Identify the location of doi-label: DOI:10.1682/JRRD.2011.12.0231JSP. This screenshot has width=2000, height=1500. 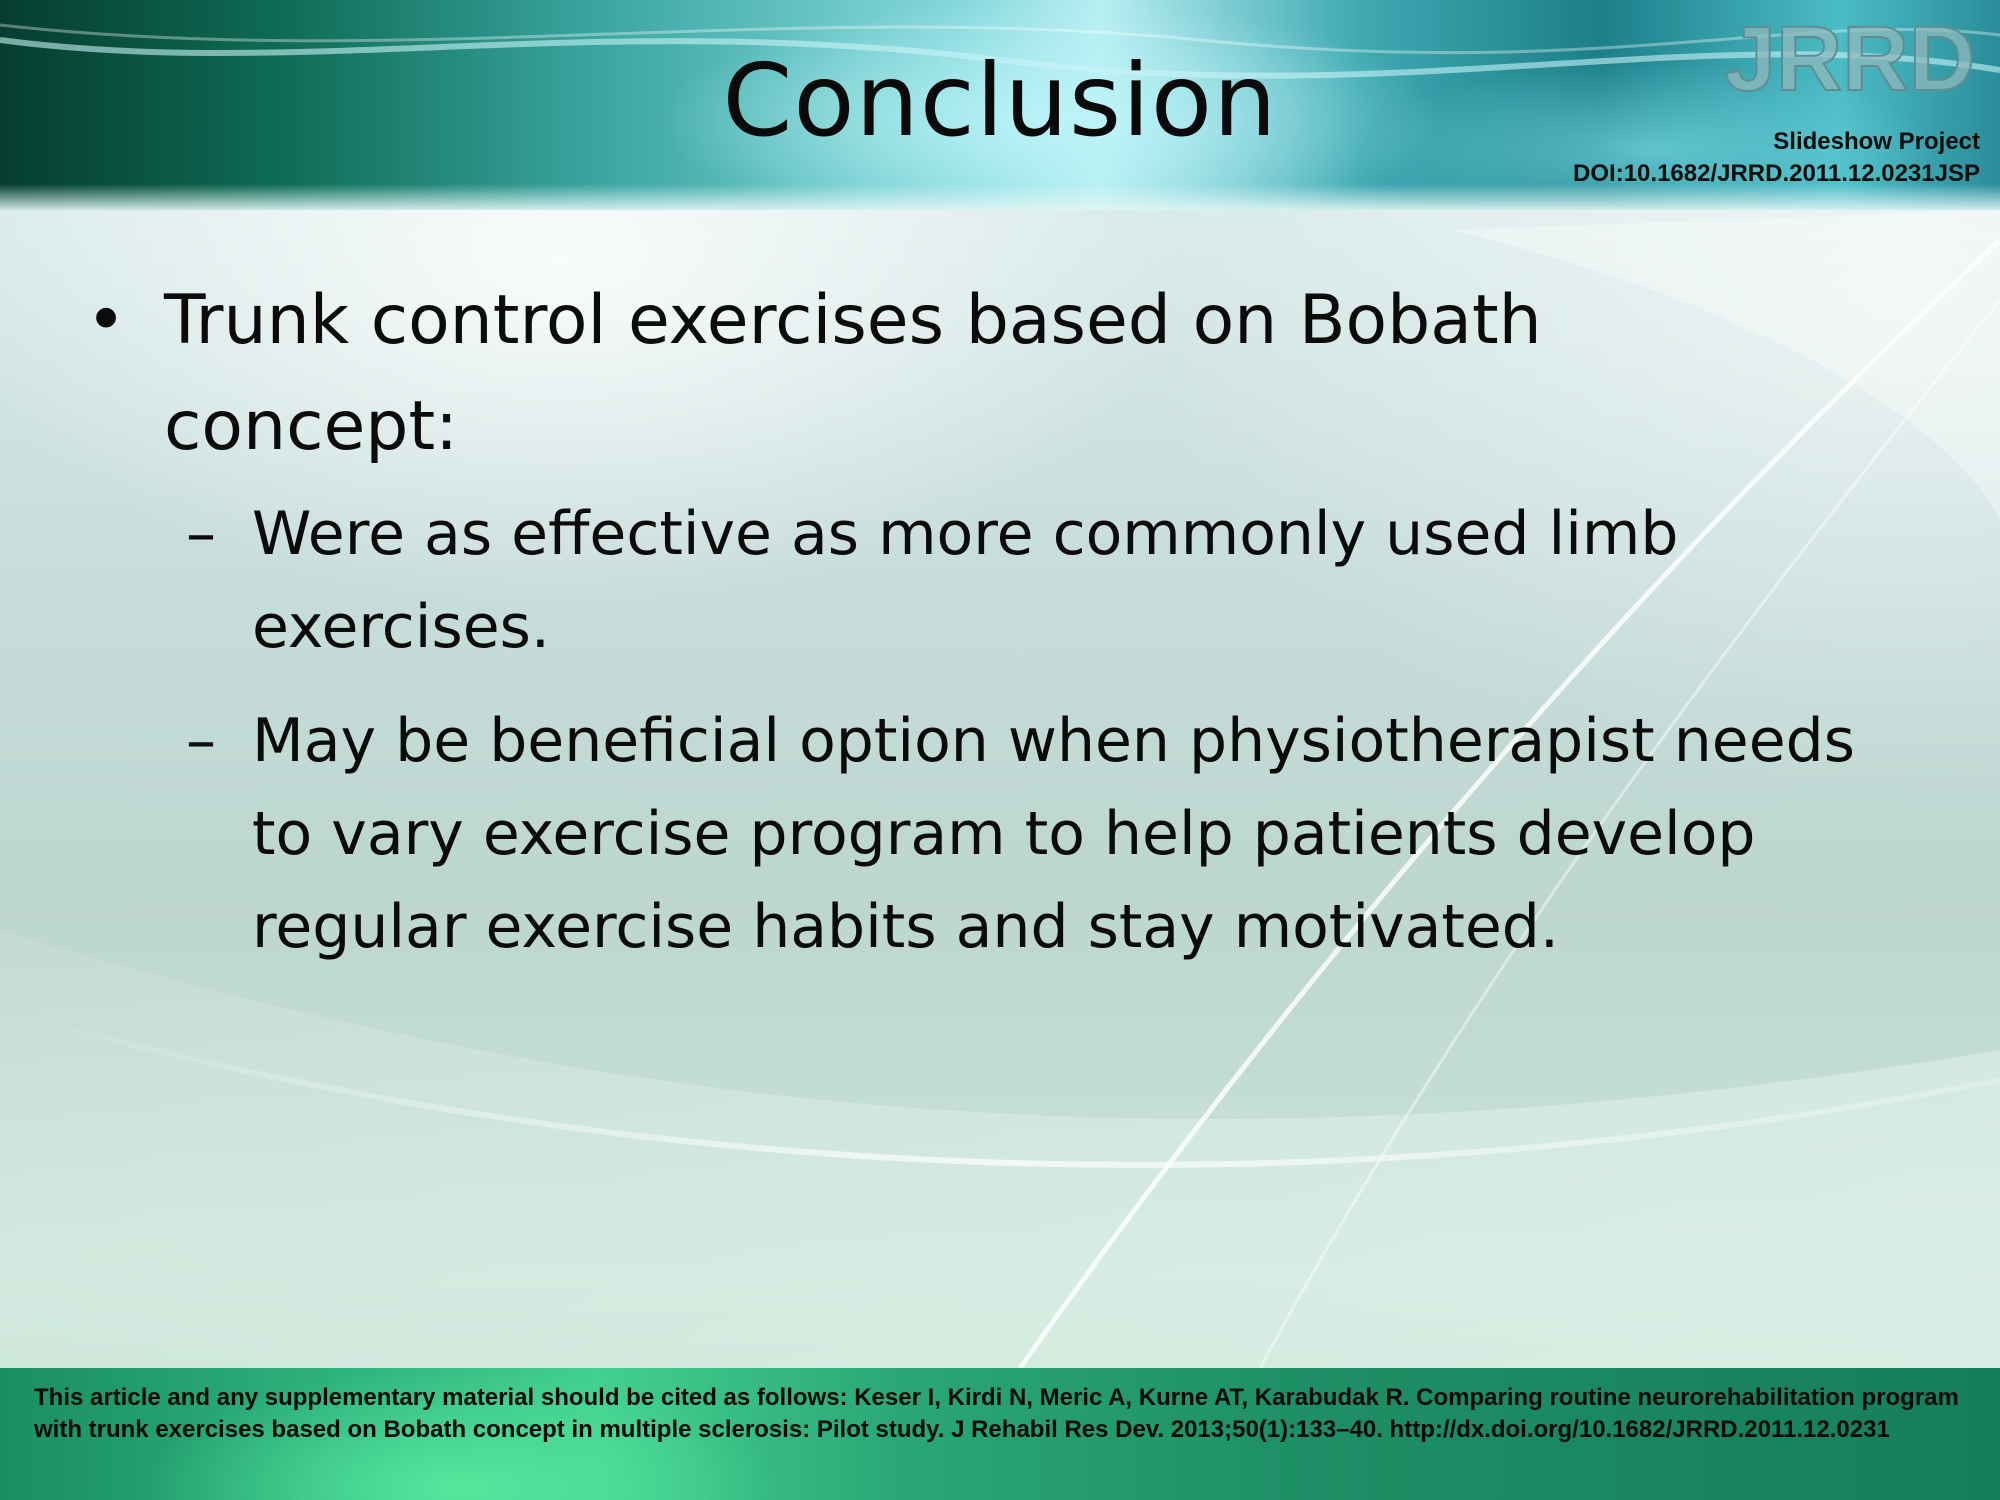
(1776, 173).